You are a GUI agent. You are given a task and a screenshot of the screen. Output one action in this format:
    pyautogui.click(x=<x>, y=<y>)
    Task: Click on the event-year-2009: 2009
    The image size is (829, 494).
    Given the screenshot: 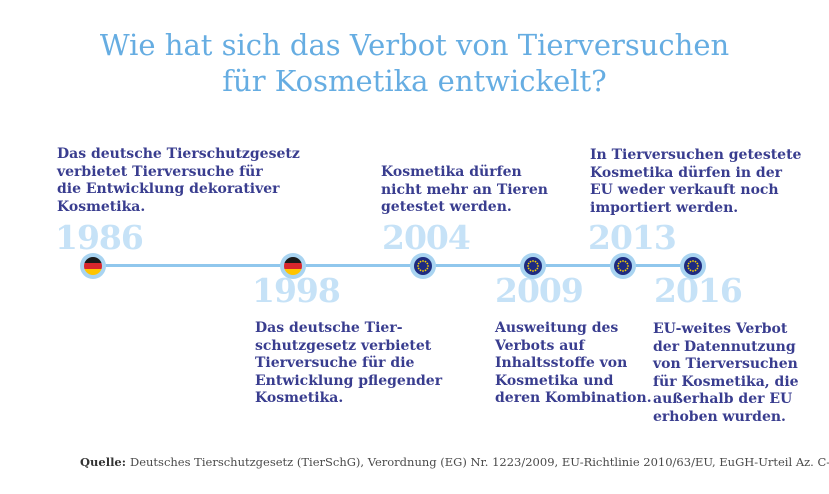 What is the action you would take?
    pyautogui.click(x=539, y=290)
    